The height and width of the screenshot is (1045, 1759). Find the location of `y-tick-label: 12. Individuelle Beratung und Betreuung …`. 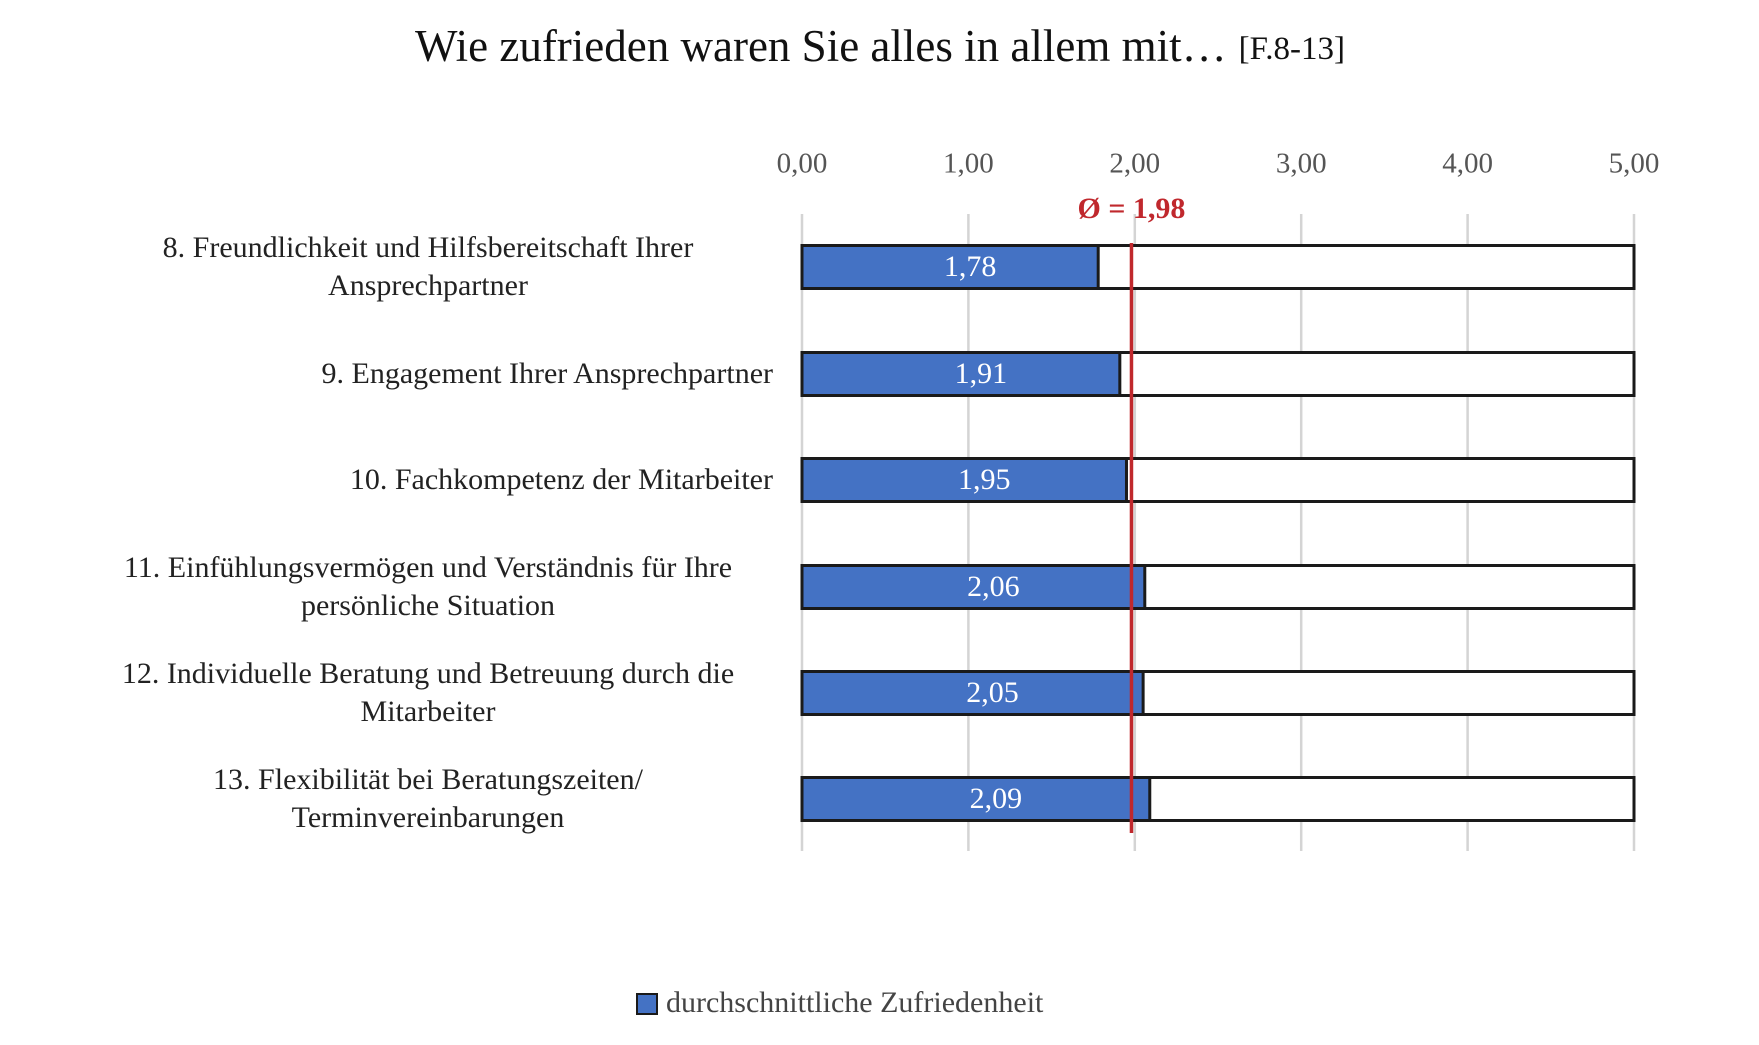

y-tick-label: 12. Individuelle Beratung und Betreuung … is located at coordinates (428, 692).